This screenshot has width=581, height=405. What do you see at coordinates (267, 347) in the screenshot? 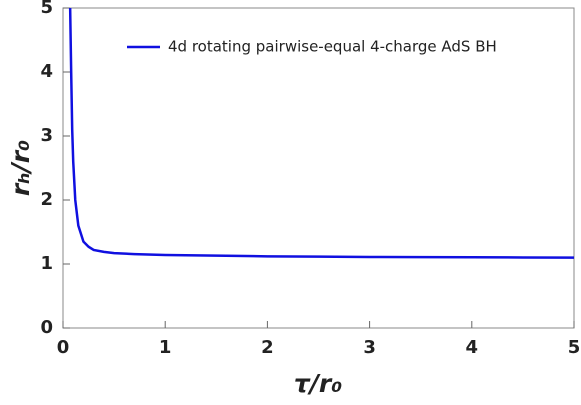
I see `x-tick-label: 2` at bounding box center [267, 347].